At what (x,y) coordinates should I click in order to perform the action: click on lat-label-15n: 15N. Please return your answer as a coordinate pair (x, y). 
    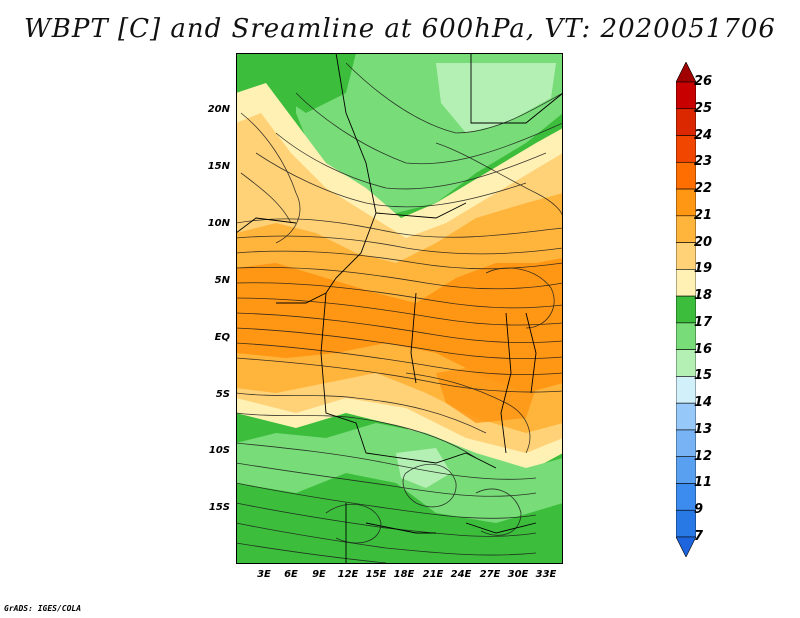
    Looking at the image, I should click on (218, 166).